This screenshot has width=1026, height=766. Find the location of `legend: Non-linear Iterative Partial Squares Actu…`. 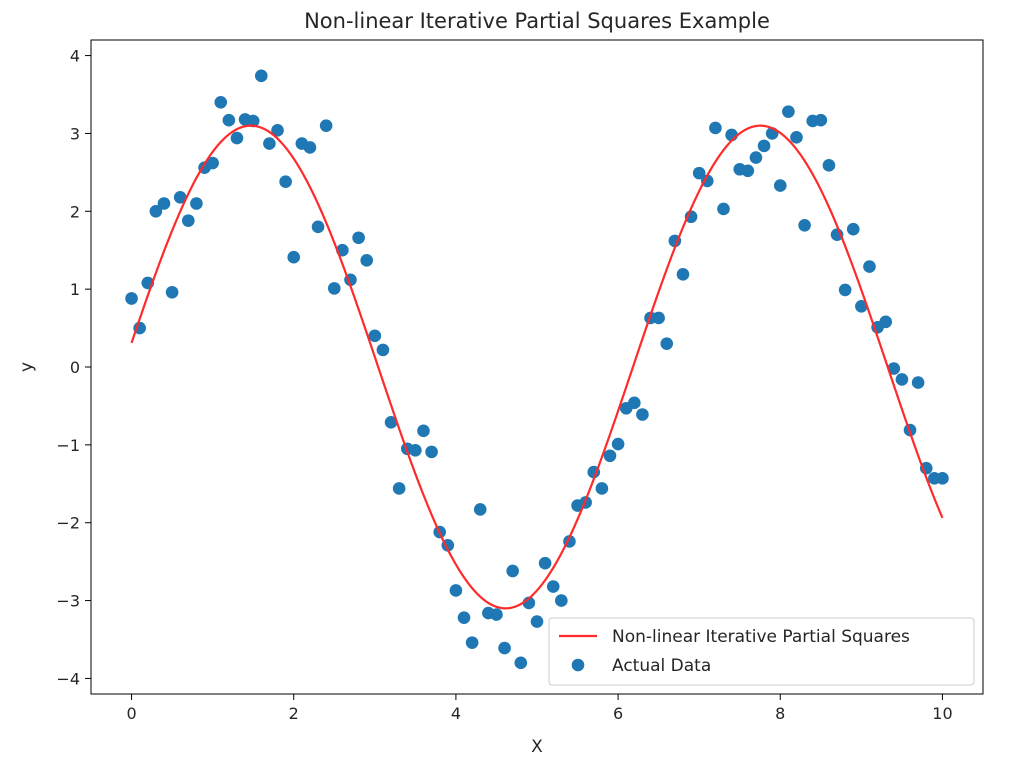

legend: Non-linear Iterative Partial Squares Actu… is located at coordinates (761, 651).